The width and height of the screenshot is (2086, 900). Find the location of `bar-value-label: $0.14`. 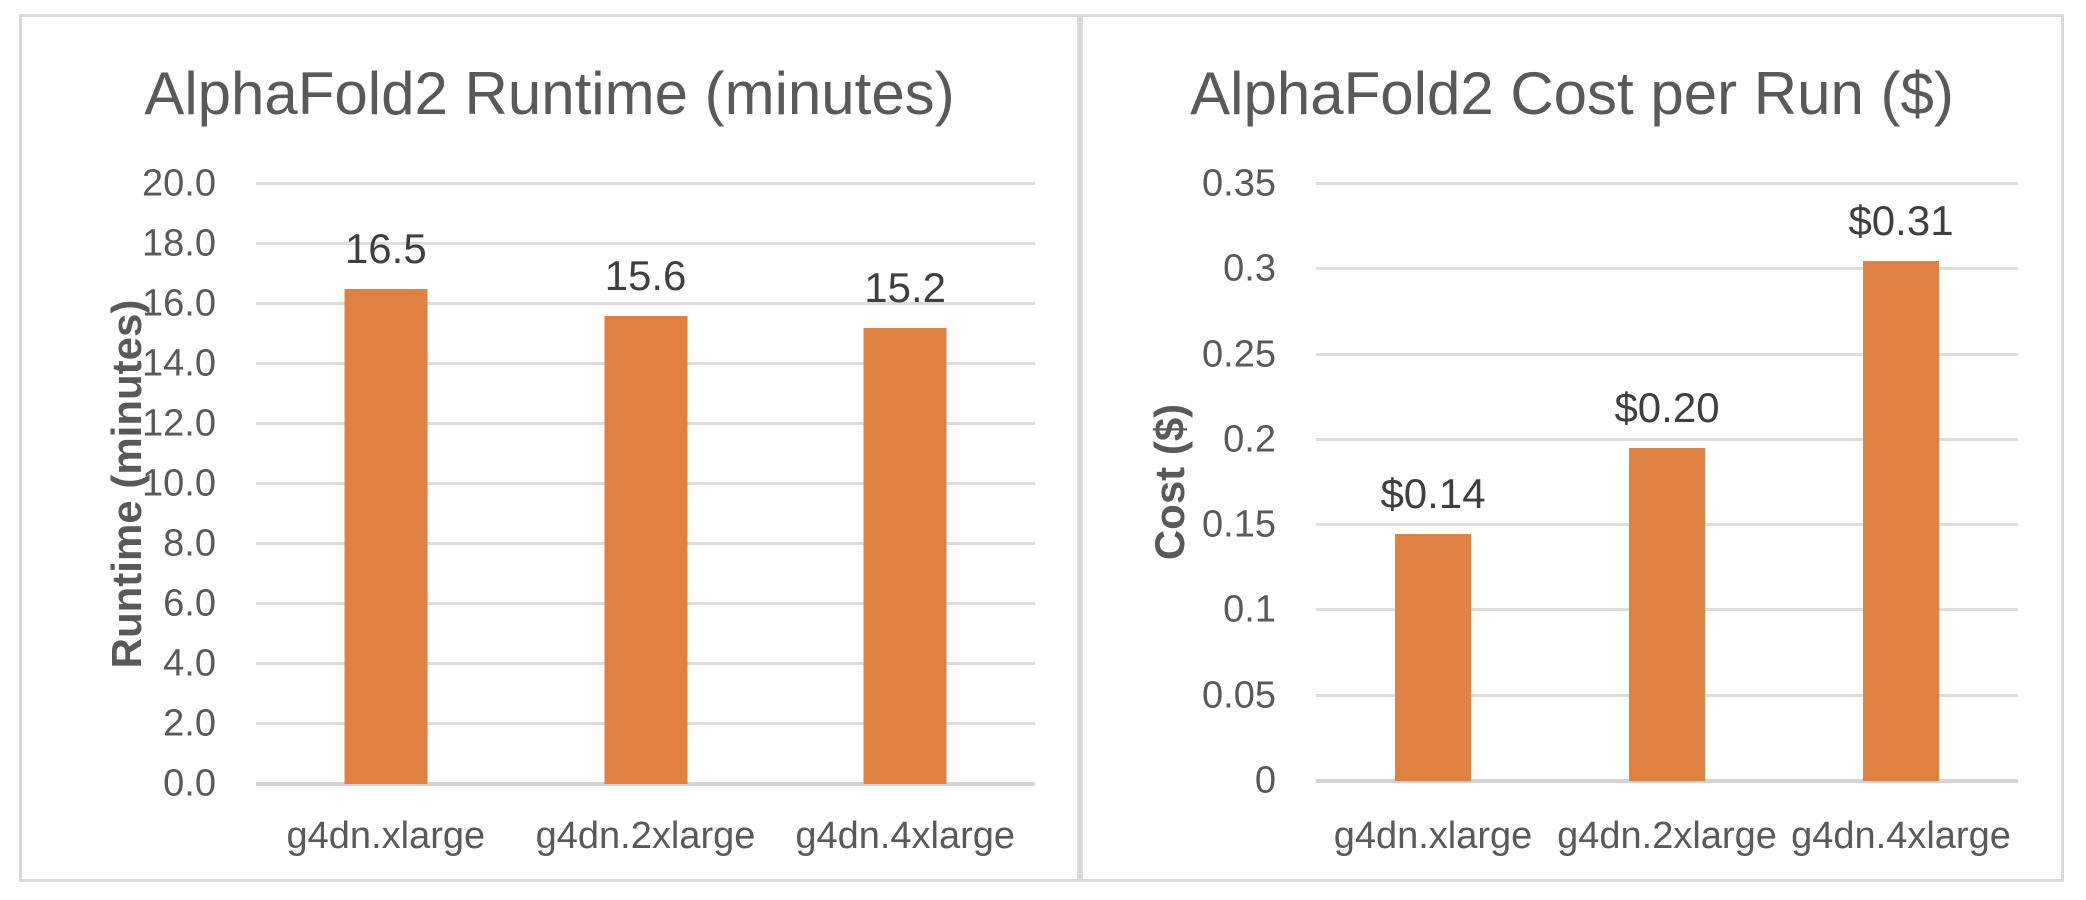

bar-value-label: $0.14 is located at coordinates (1433, 493).